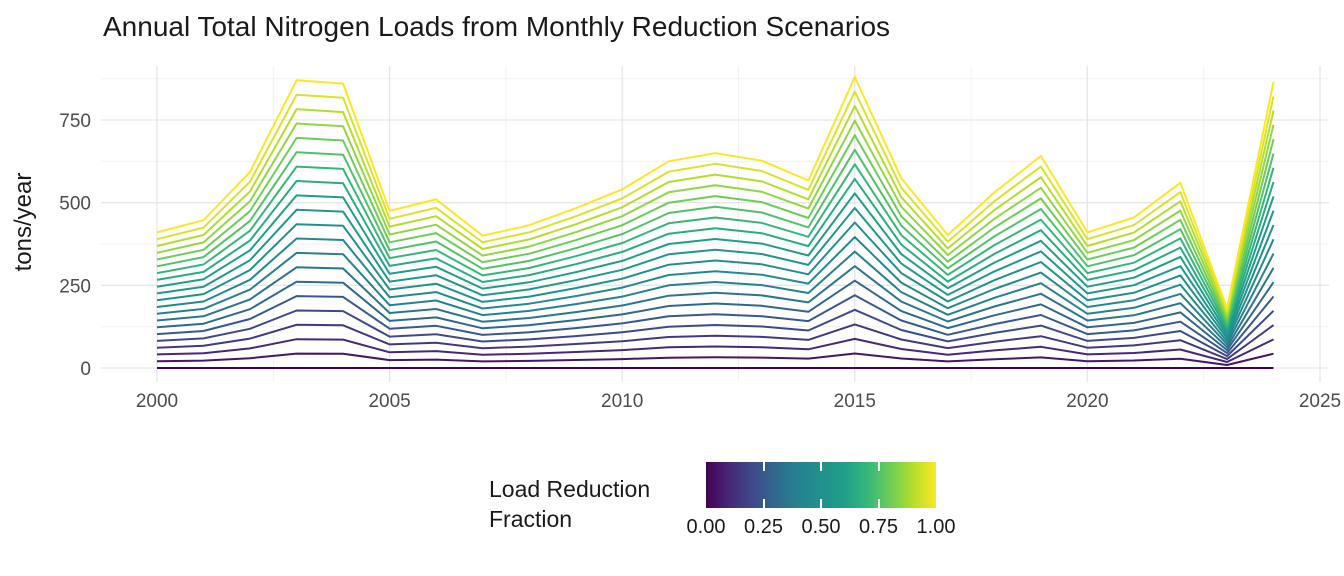  Describe the element at coordinates (821, 485) in the screenshot. I see `legend-colorbar` at that location.